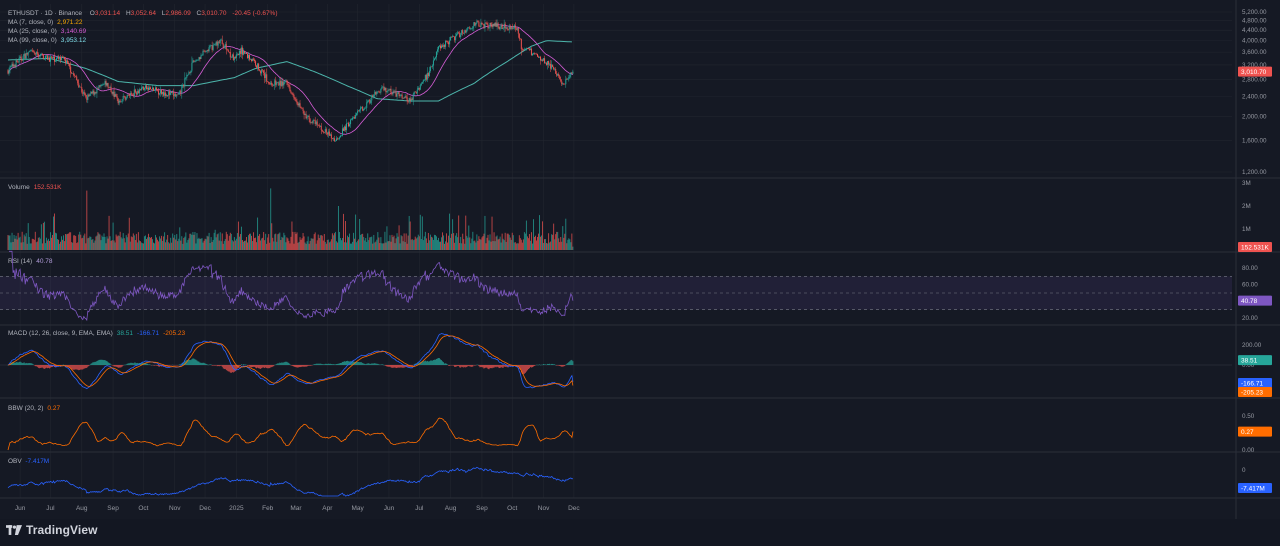 This screenshot has width=1280, height=546. What do you see at coordinates (34, 408) in the screenshot?
I see `legend-bbw: BBW (20, 2) 0.27` at bounding box center [34, 408].